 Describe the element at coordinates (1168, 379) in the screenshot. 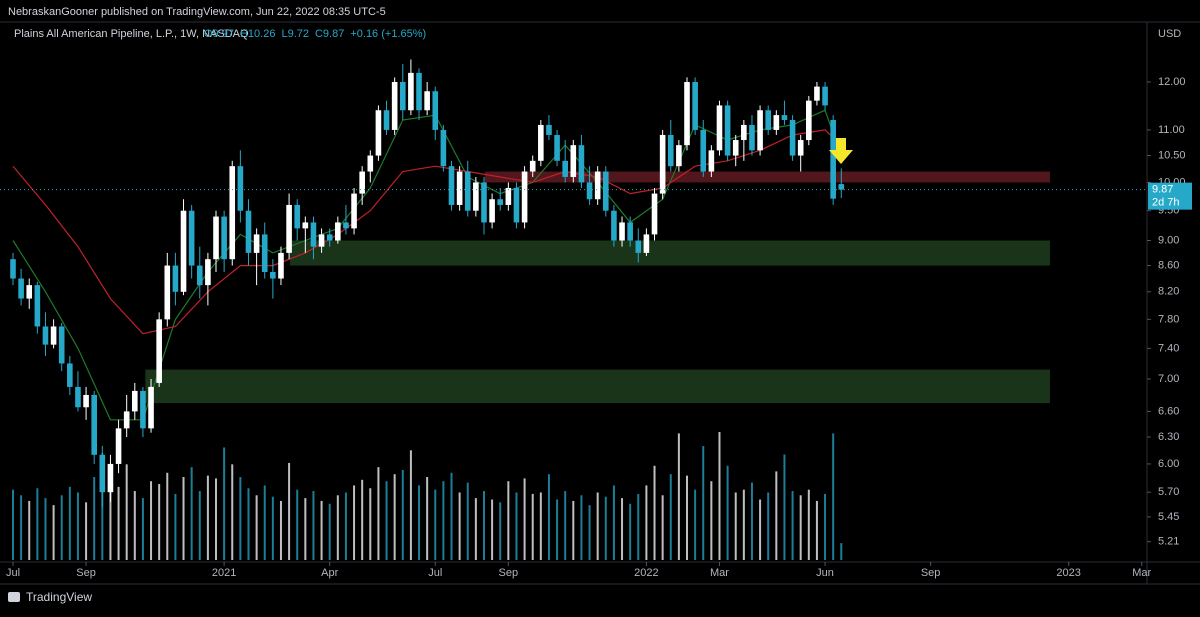

I see `y-tick-label: 7.00` at that location.